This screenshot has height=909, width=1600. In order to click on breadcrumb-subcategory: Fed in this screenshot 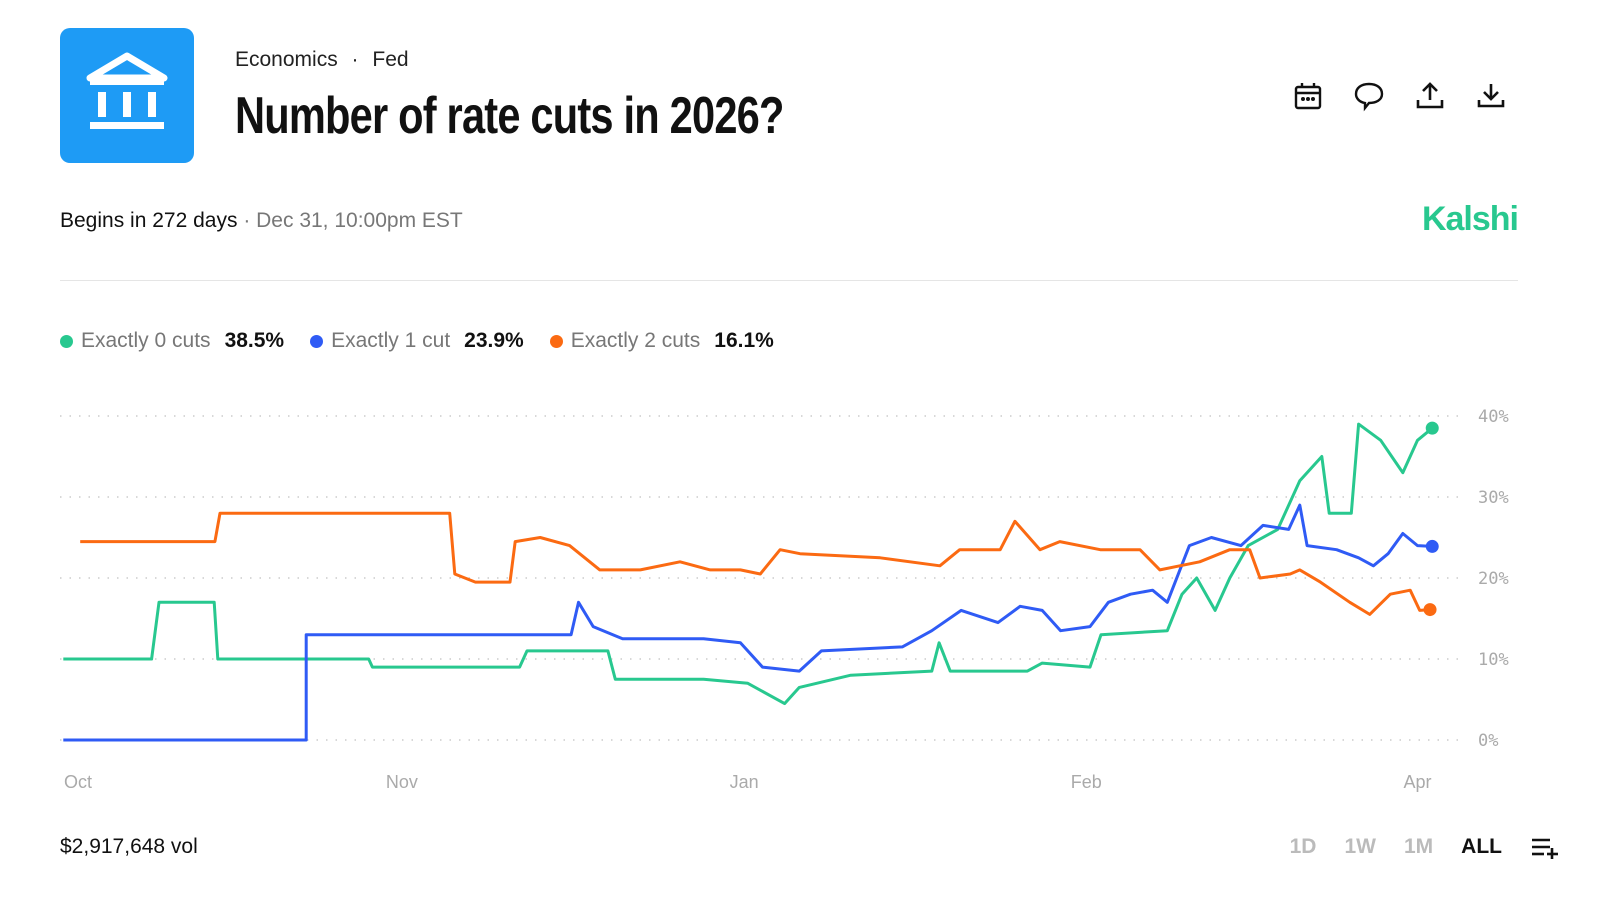, I will do `click(390, 59)`.